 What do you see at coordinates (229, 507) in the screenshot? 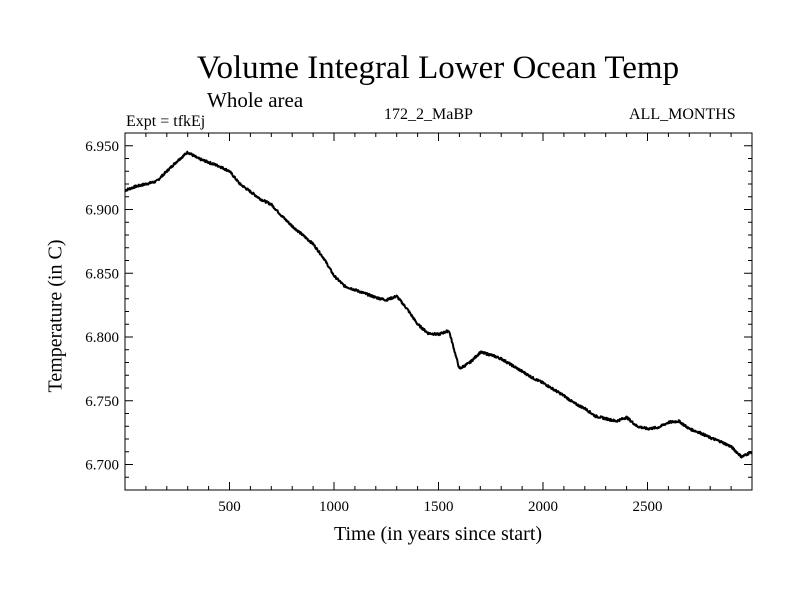
I see `x-tick-label: 500` at bounding box center [229, 507].